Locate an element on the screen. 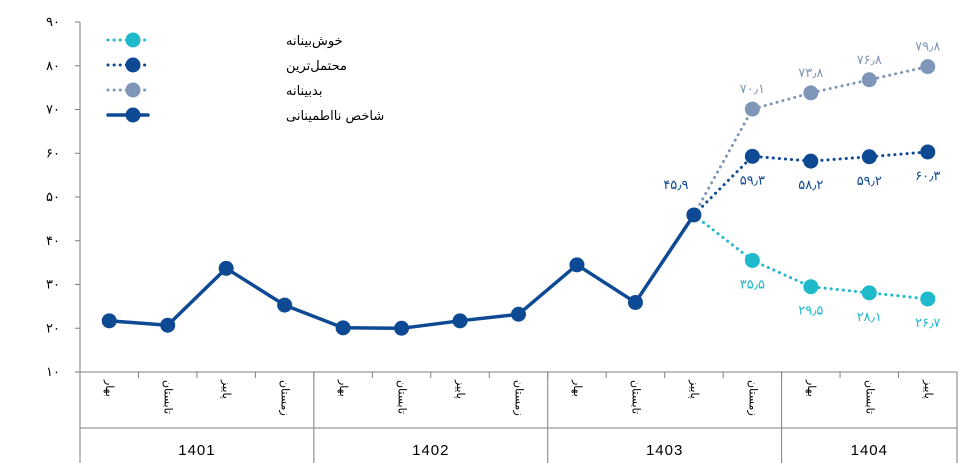 The height and width of the screenshot is (463, 980). year-label: 1403 is located at coordinates (664, 450).